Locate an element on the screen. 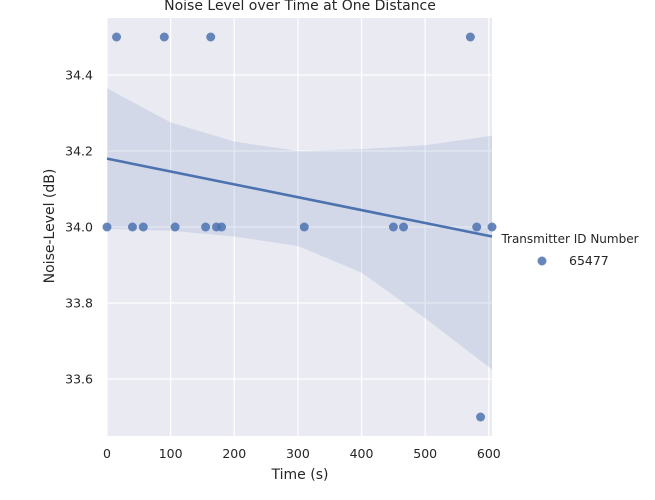  x-tick-label: 200 is located at coordinates (234, 453).